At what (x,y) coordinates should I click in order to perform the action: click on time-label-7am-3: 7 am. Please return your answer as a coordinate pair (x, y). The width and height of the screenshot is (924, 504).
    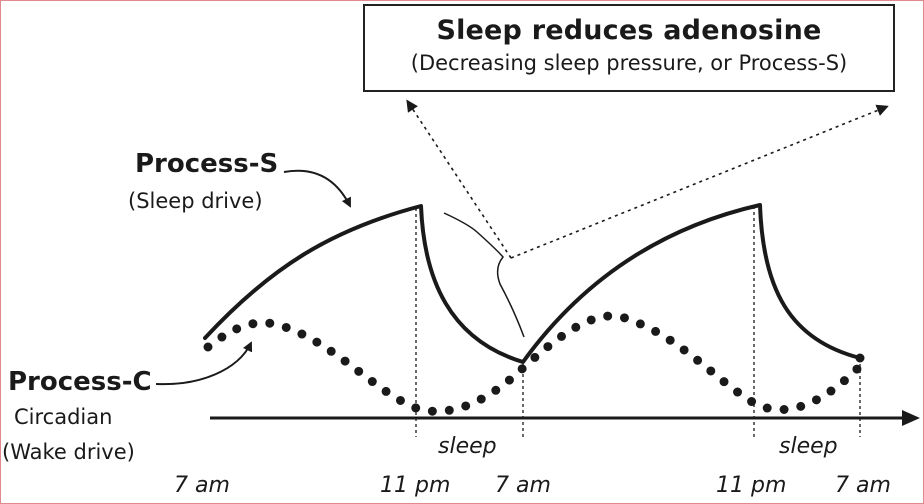
    Looking at the image, I should click on (863, 485).